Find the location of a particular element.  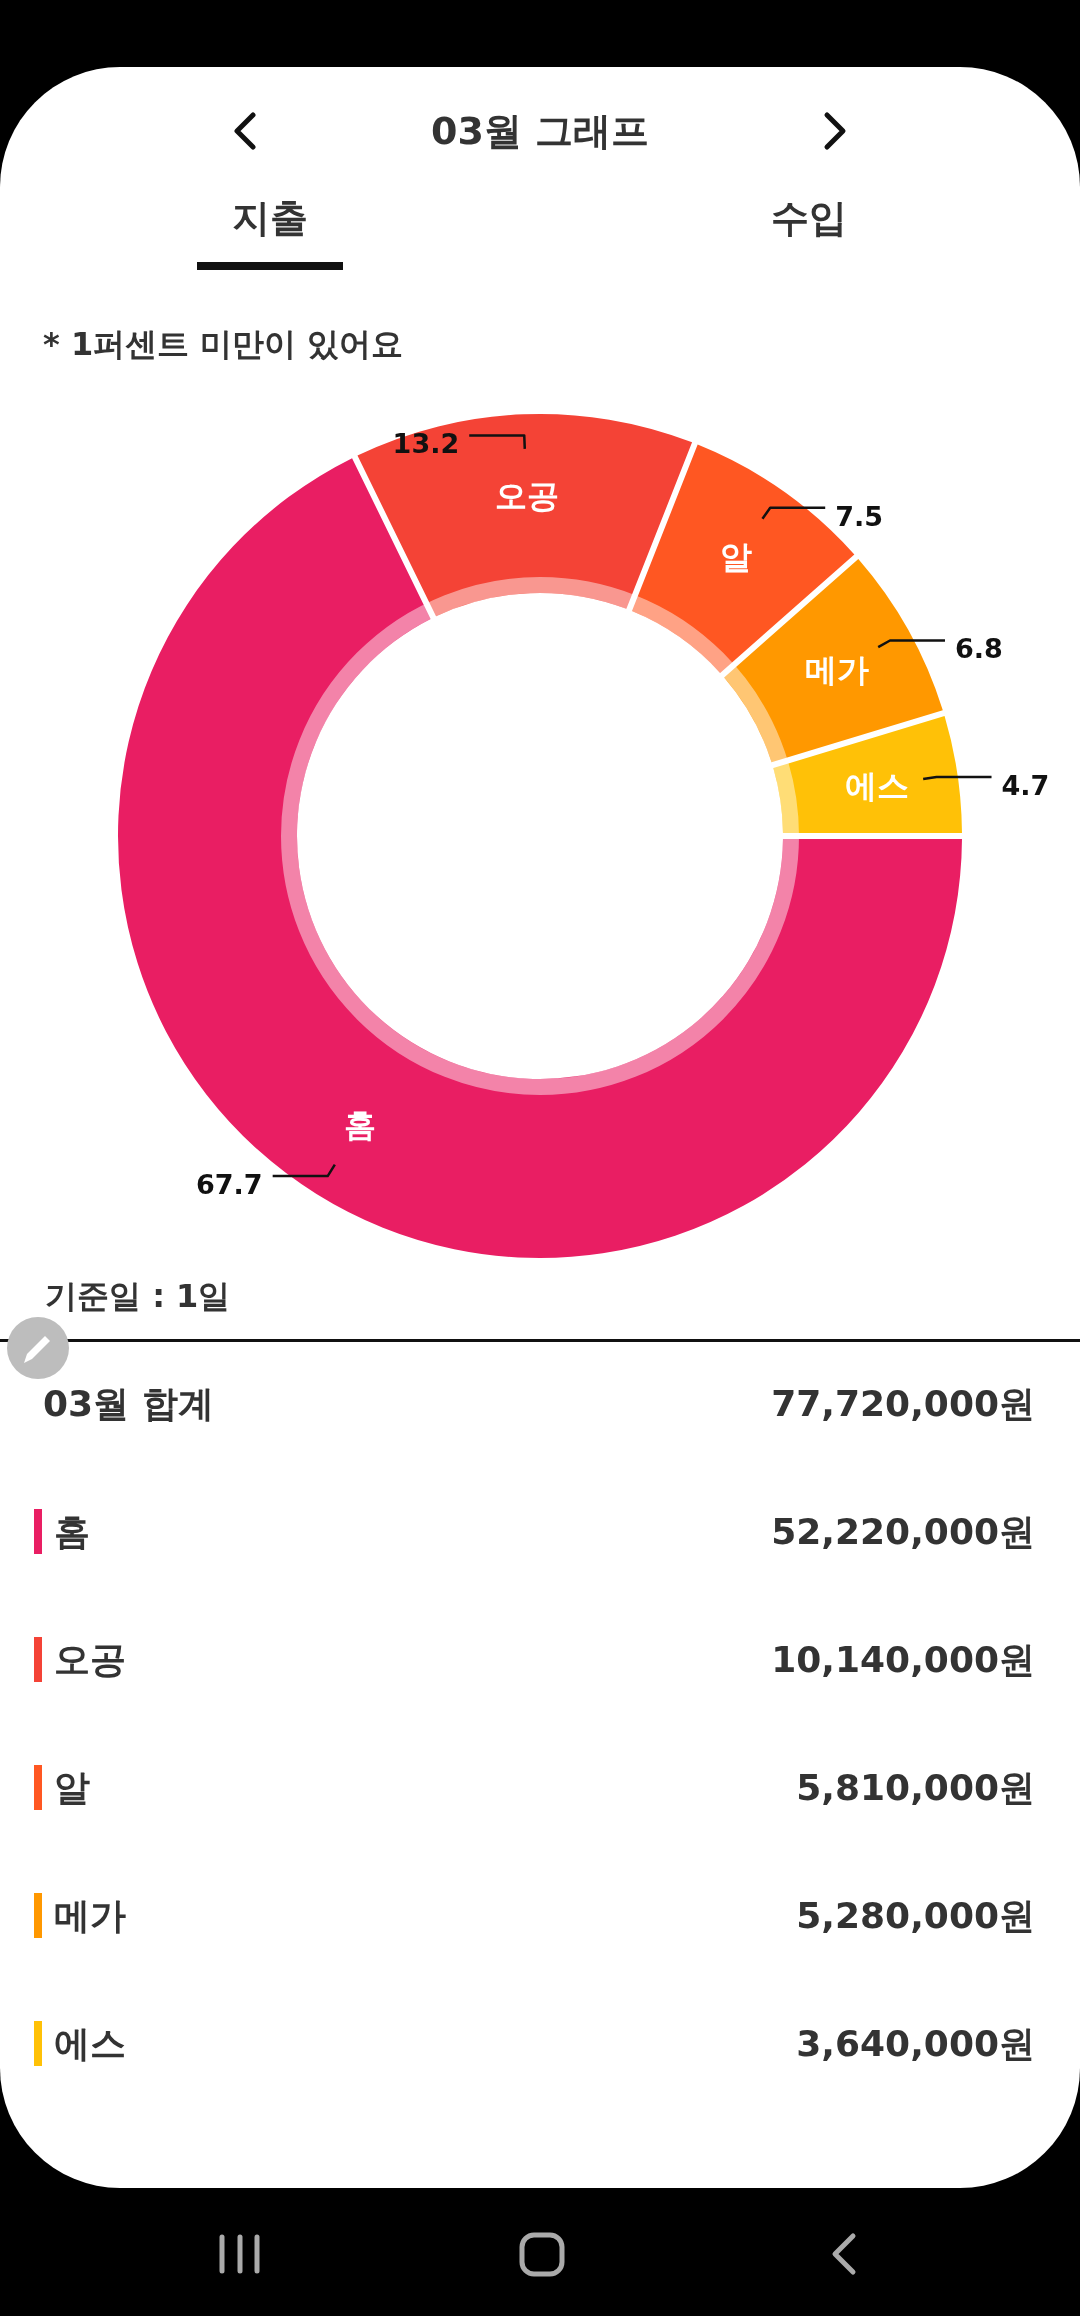

data-label: 4.7 is located at coordinates (1025, 785).